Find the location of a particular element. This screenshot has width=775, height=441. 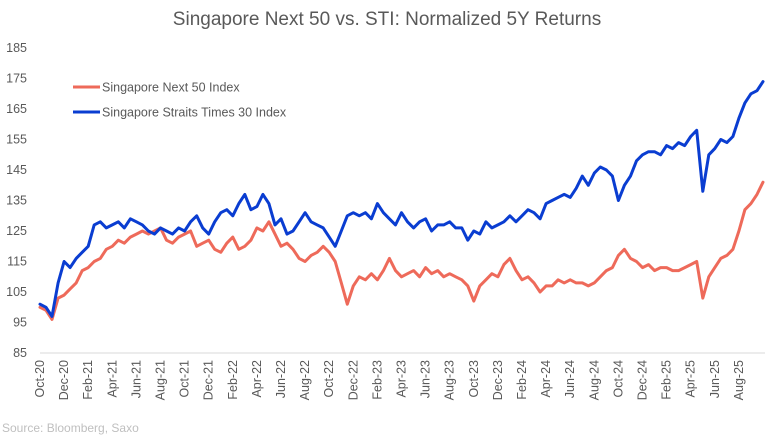

x-tick-label: Oct-20 is located at coordinates (40, 379).